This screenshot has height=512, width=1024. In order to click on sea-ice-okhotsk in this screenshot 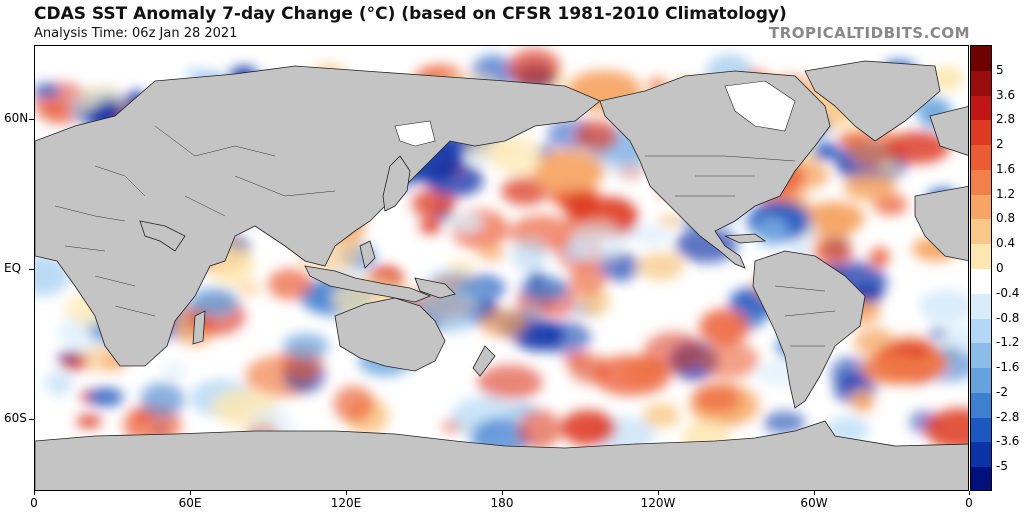, I will do `click(415, 133)`.